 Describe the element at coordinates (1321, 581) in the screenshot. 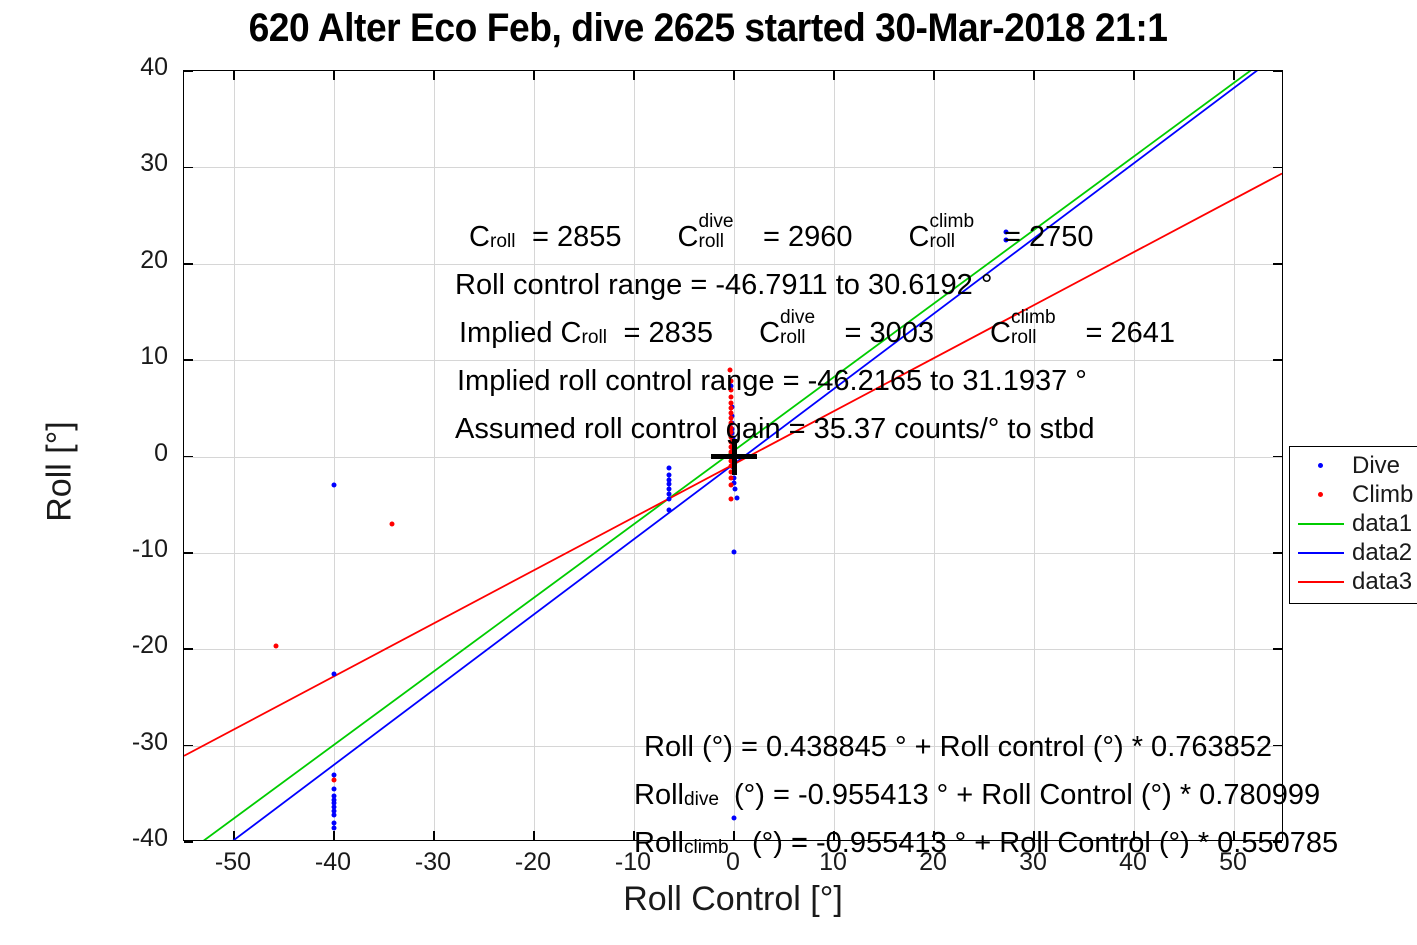

I see `legend-marker-data3-icon` at that location.